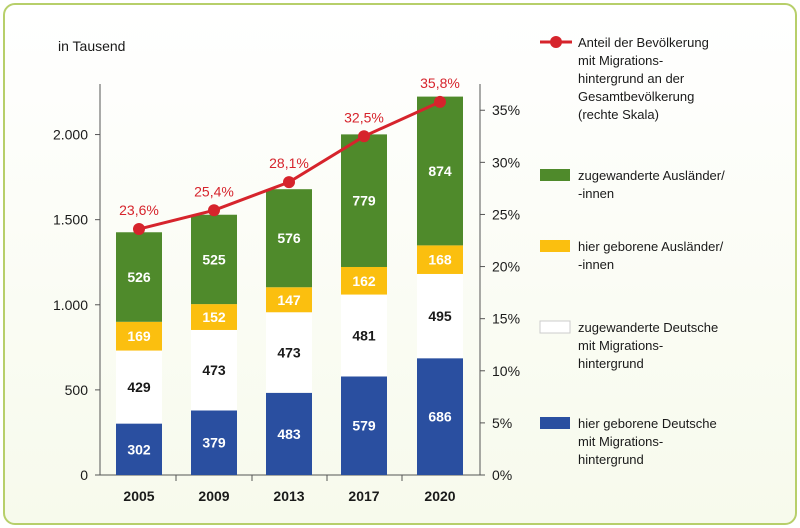 This screenshot has width=800, height=528. I want to click on x-axis-tick-label: 2017, so click(363, 496).